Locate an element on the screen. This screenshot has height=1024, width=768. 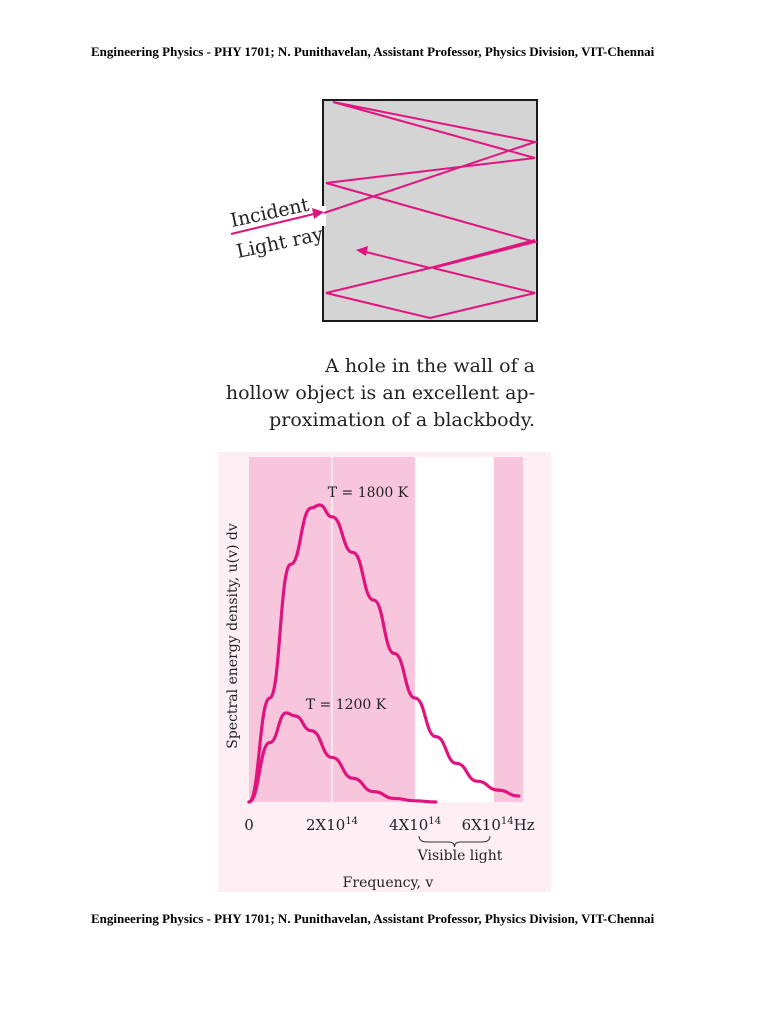
series-label-1800k: T = 1800 K is located at coordinates (368, 493).